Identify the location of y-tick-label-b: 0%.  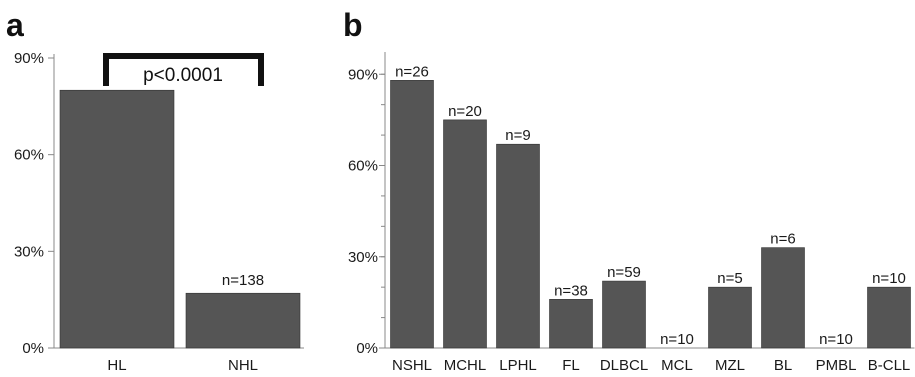
(367, 348).